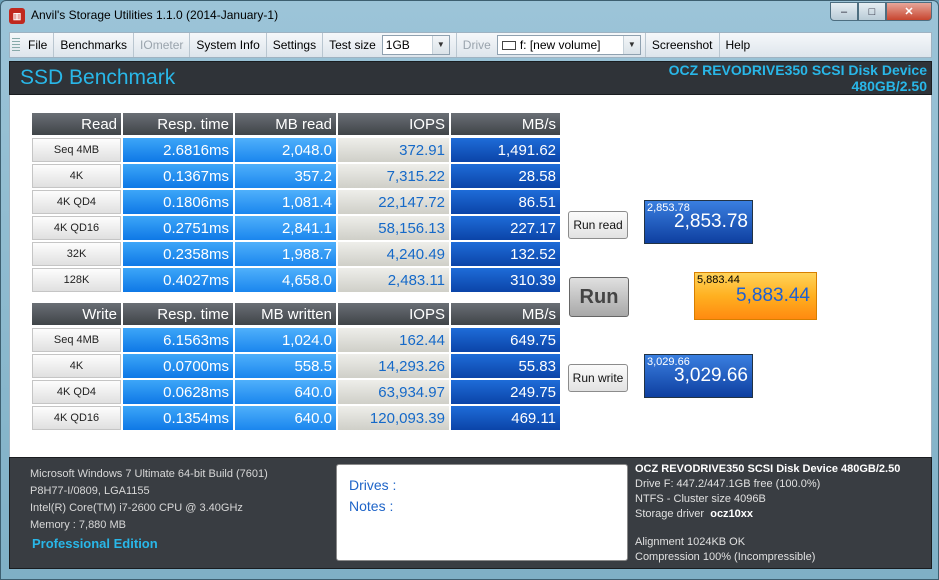  I want to click on menu-help: Help, so click(738, 45).